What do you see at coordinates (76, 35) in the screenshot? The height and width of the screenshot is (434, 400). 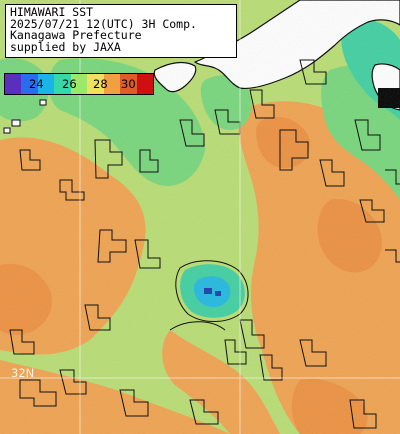 I see `title-line-3: Kanagawa Prefecture` at bounding box center [76, 35].